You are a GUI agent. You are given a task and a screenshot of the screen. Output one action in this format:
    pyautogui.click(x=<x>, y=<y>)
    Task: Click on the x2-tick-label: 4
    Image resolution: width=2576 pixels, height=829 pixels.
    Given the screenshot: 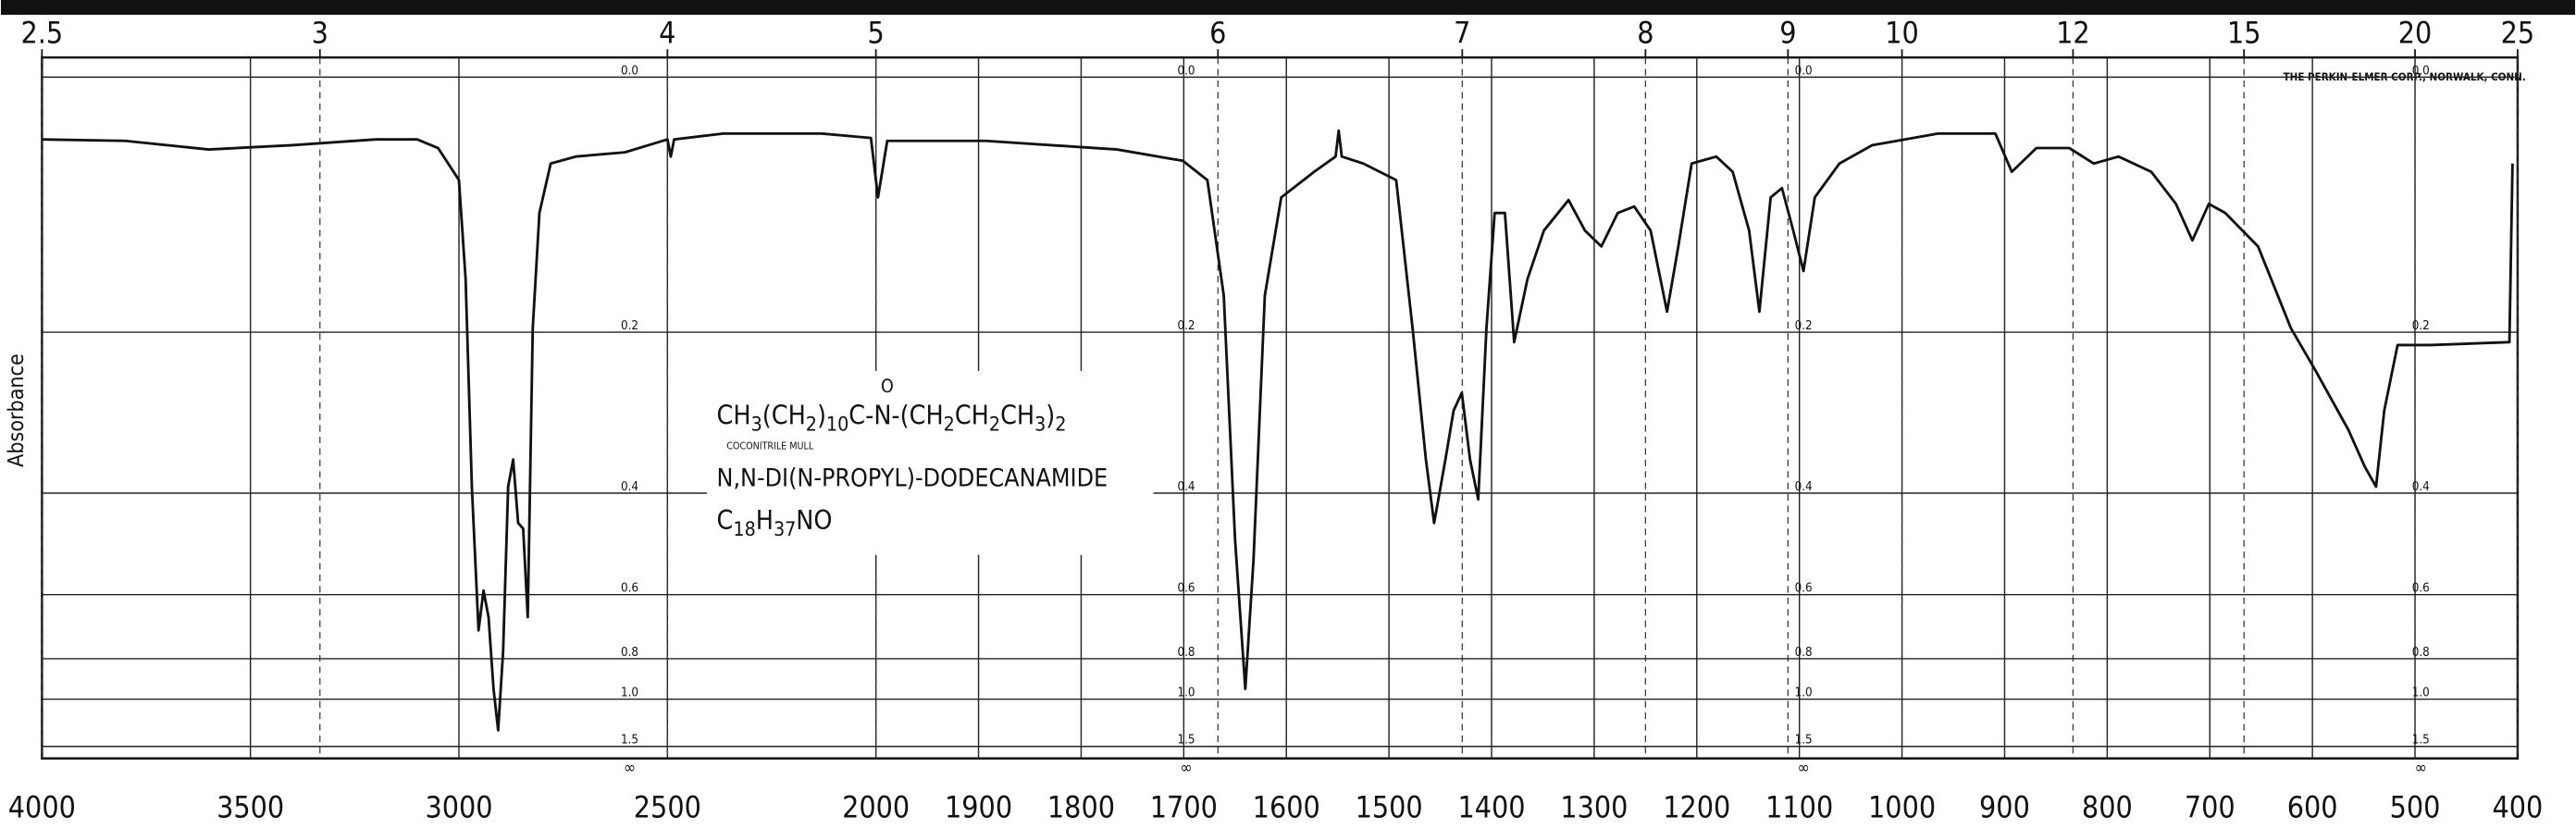 What is the action you would take?
    pyautogui.click(x=667, y=32)
    